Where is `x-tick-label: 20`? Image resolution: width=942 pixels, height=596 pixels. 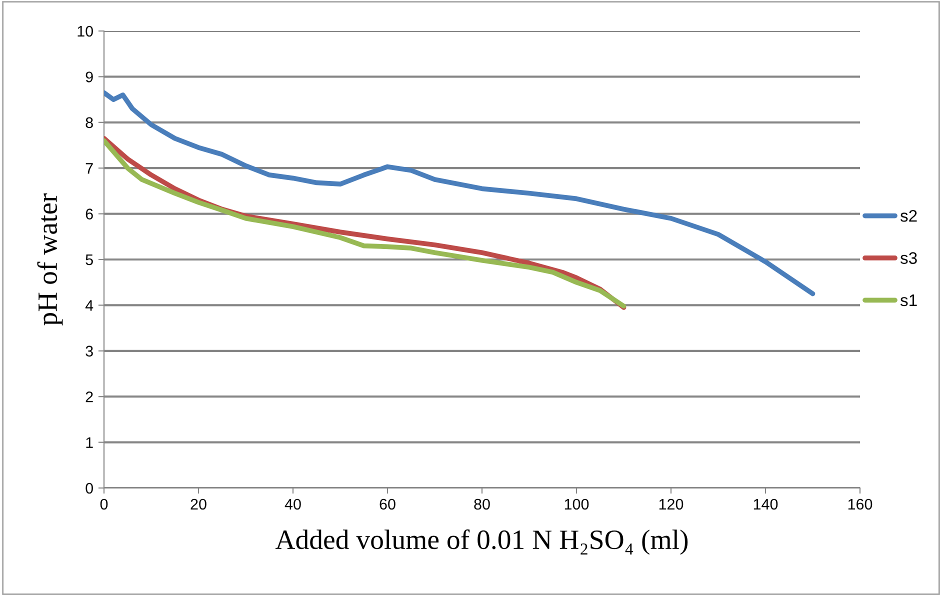
x-tick-label: 20 is located at coordinates (198, 504).